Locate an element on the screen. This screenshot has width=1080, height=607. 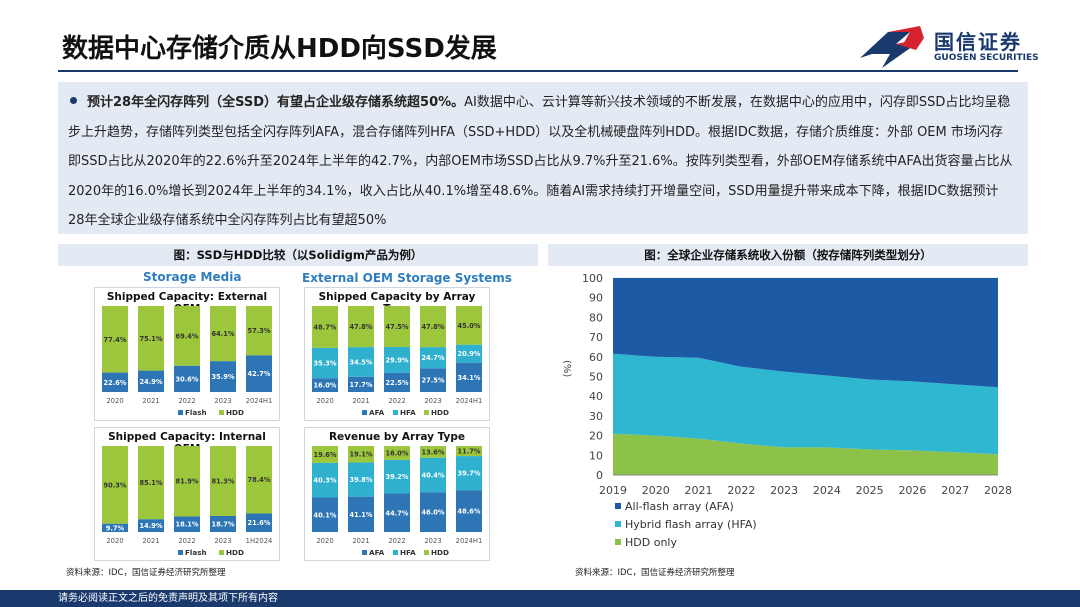
data-label: 34.1% is located at coordinates (469, 378).